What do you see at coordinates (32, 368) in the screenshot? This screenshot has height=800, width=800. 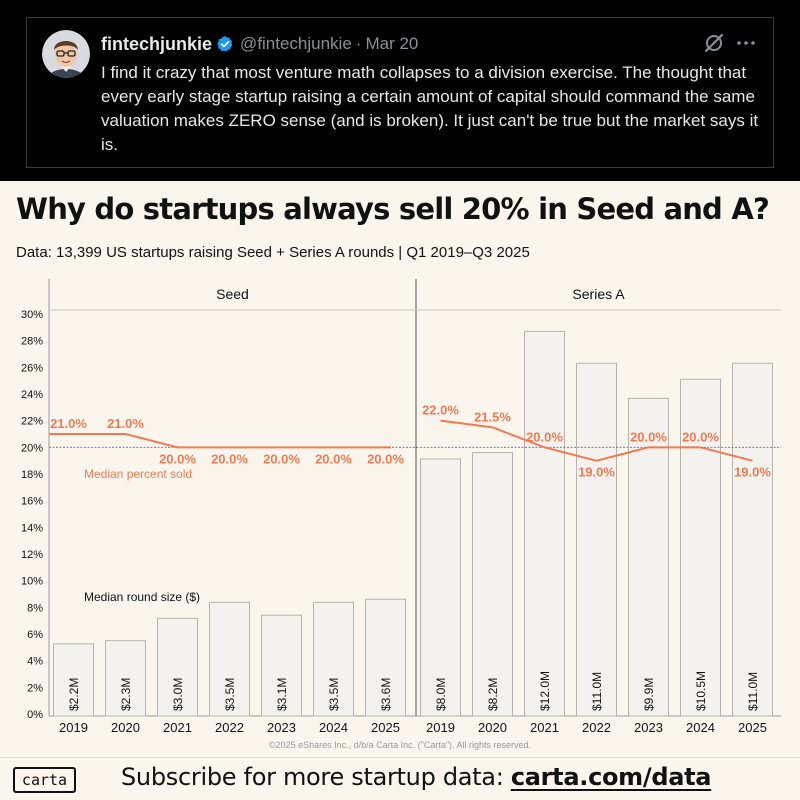 I see `y-tick-label: 26%` at bounding box center [32, 368].